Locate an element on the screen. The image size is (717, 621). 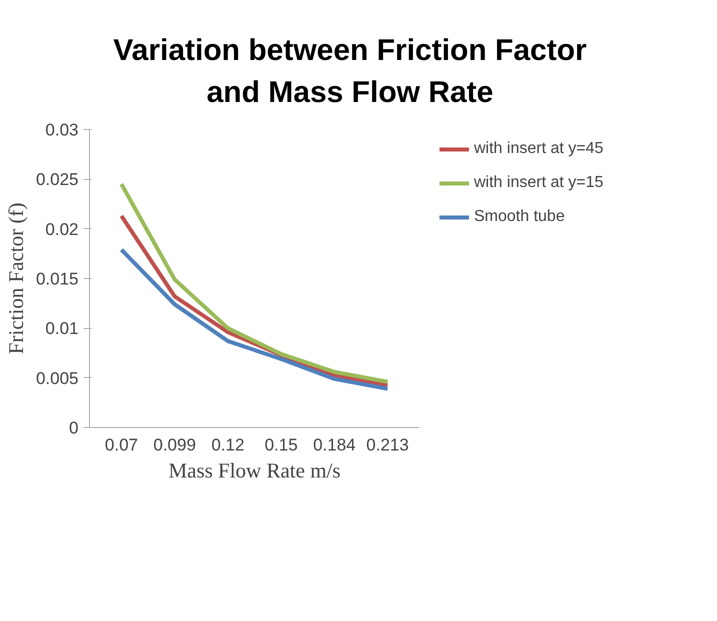
x-tick-label: 0.07 is located at coordinates (121, 445).